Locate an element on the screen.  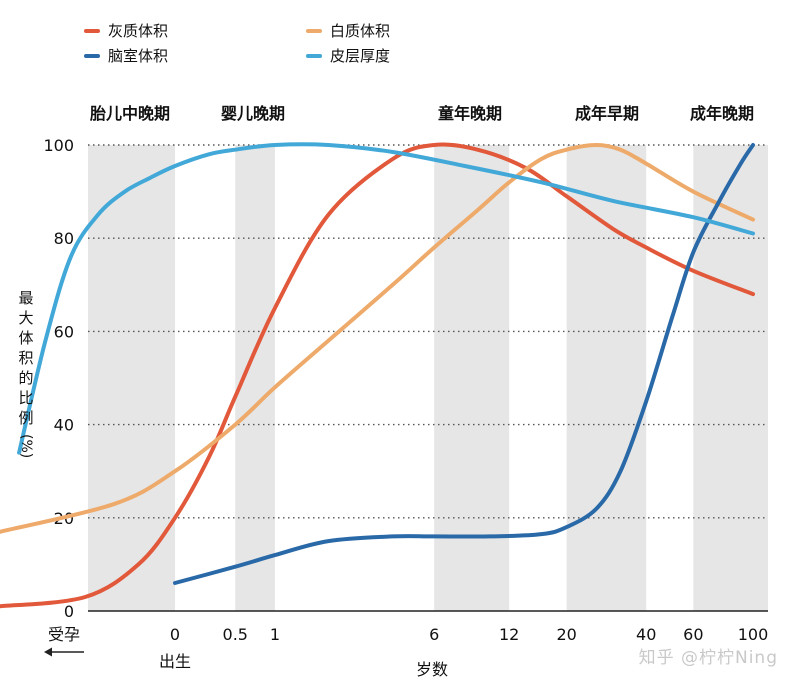
conception-arrow-head is located at coordinates (48, 652).